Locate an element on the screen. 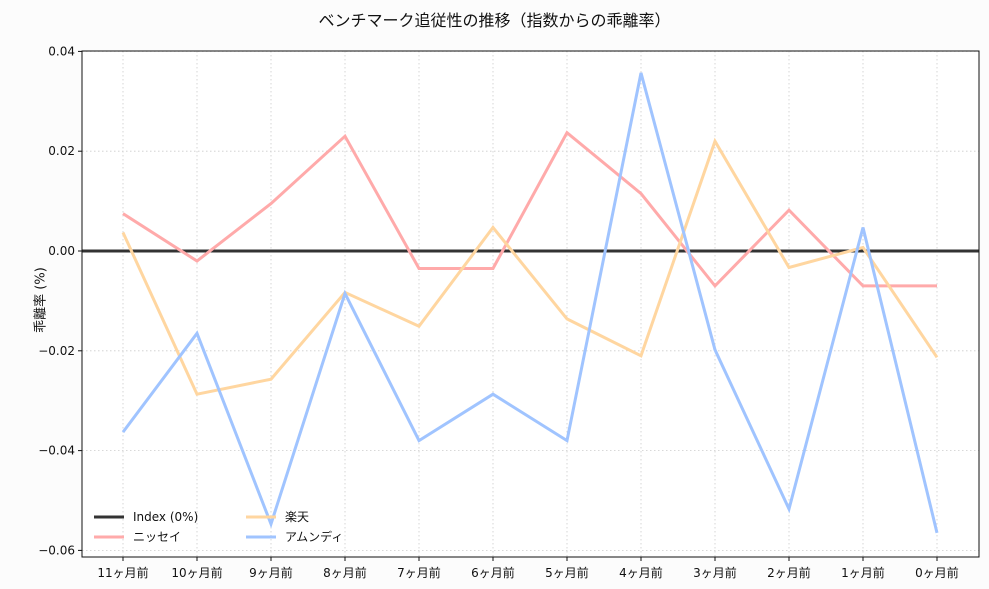  x-tick-label: 10ヶ月前 is located at coordinates (196, 572).